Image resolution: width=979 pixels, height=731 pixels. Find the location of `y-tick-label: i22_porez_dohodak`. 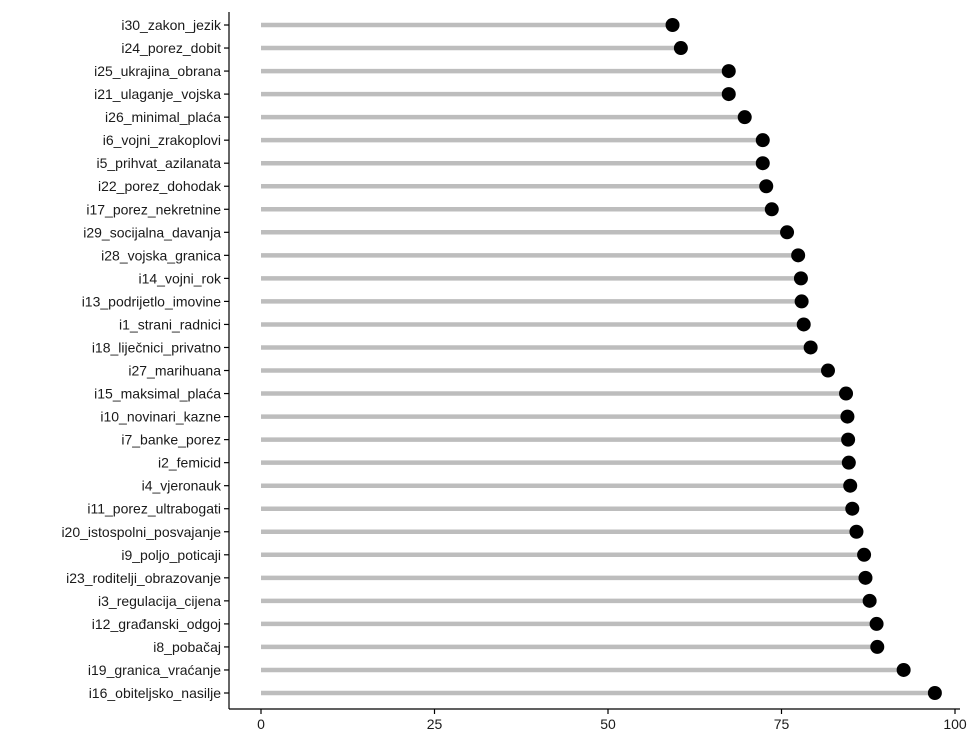

y-tick-label: i22_porez_dohodak is located at coordinates (160, 186).